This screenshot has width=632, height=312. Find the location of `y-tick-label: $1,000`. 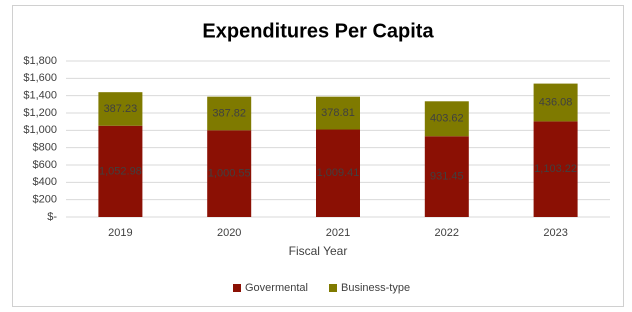

y-tick-label: $1,000 is located at coordinates (40, 130).